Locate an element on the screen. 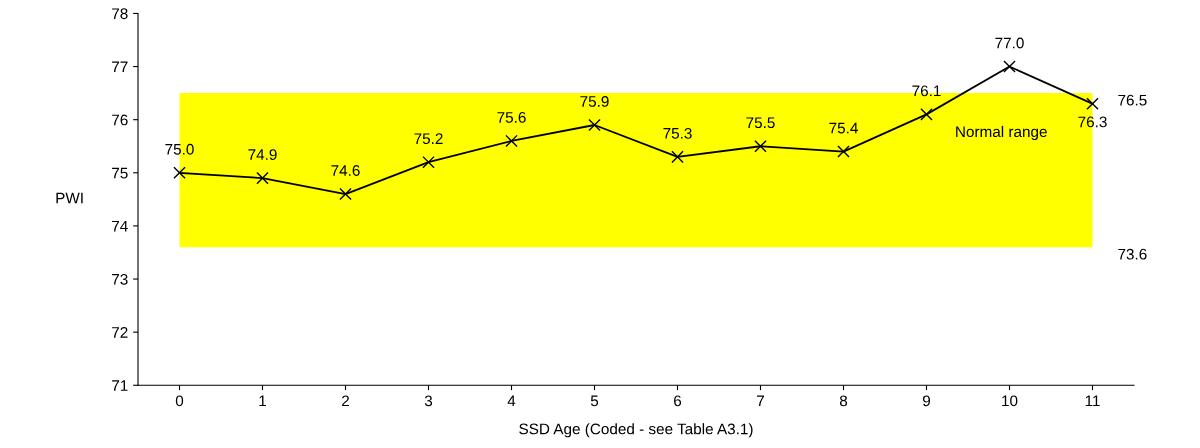 Image resolution: width=1200 pixels, height=448 pixels. x-tick-label: 5 is located at coordinates (594, 401).